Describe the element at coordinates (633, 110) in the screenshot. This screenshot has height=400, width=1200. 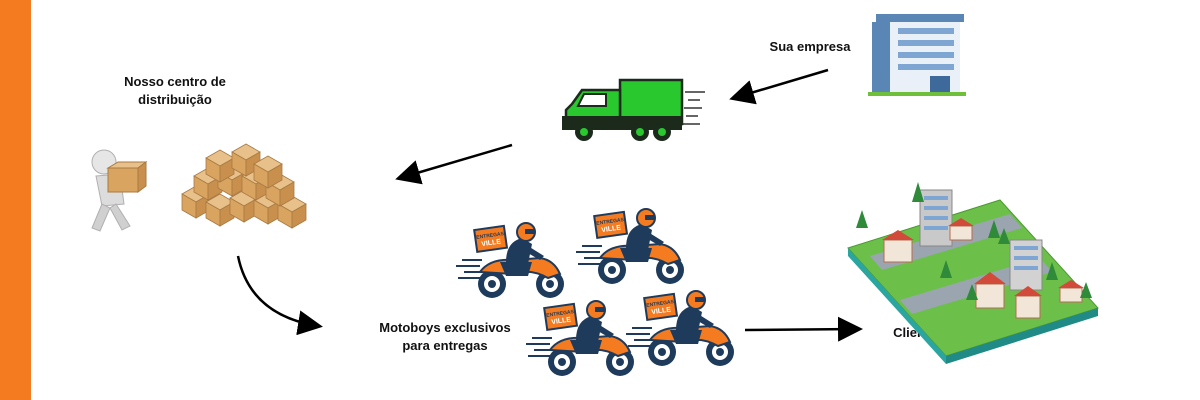
I see `delivery-truck-icon` at that location.